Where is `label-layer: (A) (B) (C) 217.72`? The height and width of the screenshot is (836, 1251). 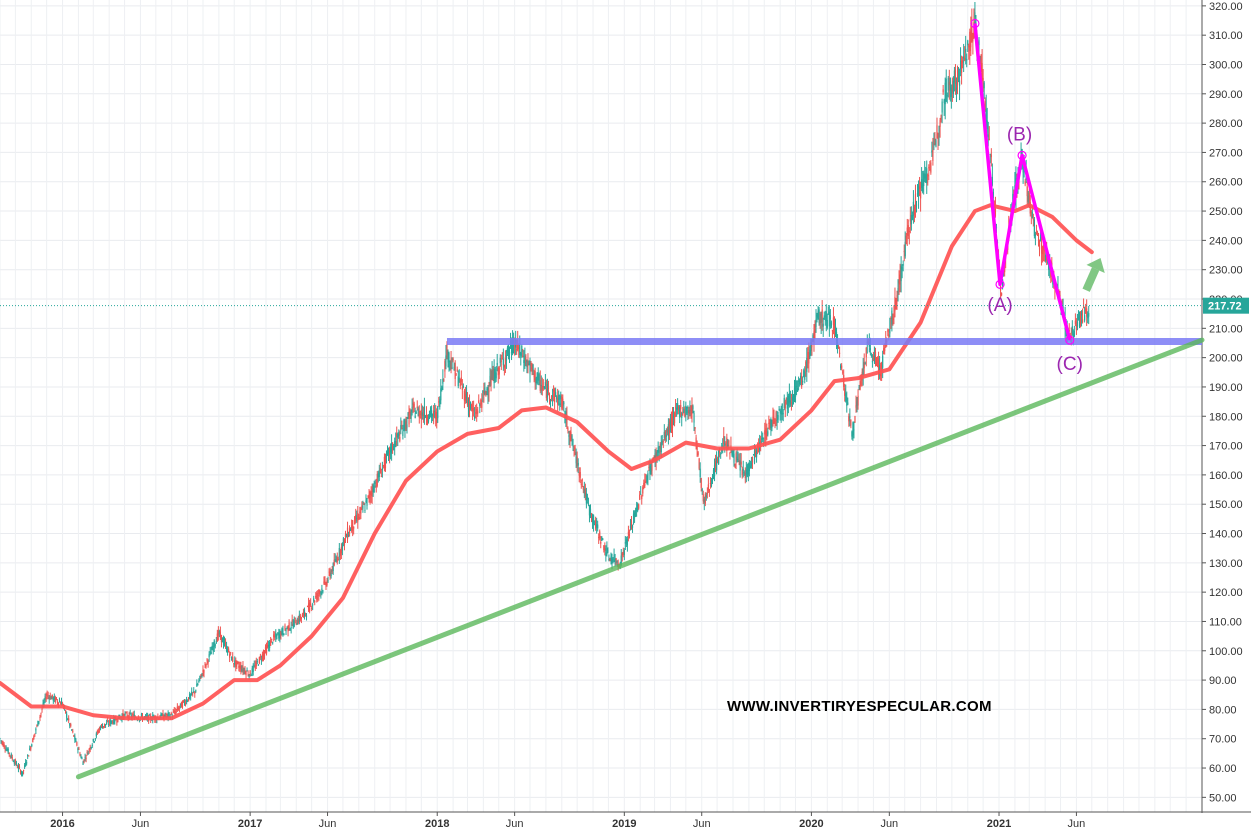 label-layer: (A) (B) (C) 217.72 is located at coordinates (1118, 250).